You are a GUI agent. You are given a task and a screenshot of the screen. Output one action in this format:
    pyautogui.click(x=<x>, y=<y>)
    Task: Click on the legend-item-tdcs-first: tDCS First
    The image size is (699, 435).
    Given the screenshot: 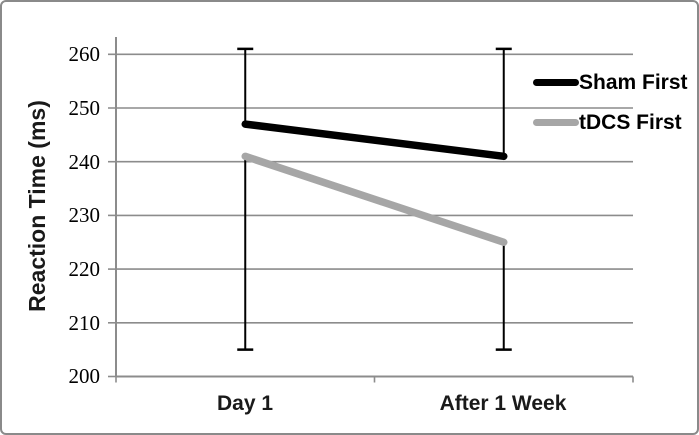 What is the action you would take?
    pyautogui.click(x=610, y=122)
    